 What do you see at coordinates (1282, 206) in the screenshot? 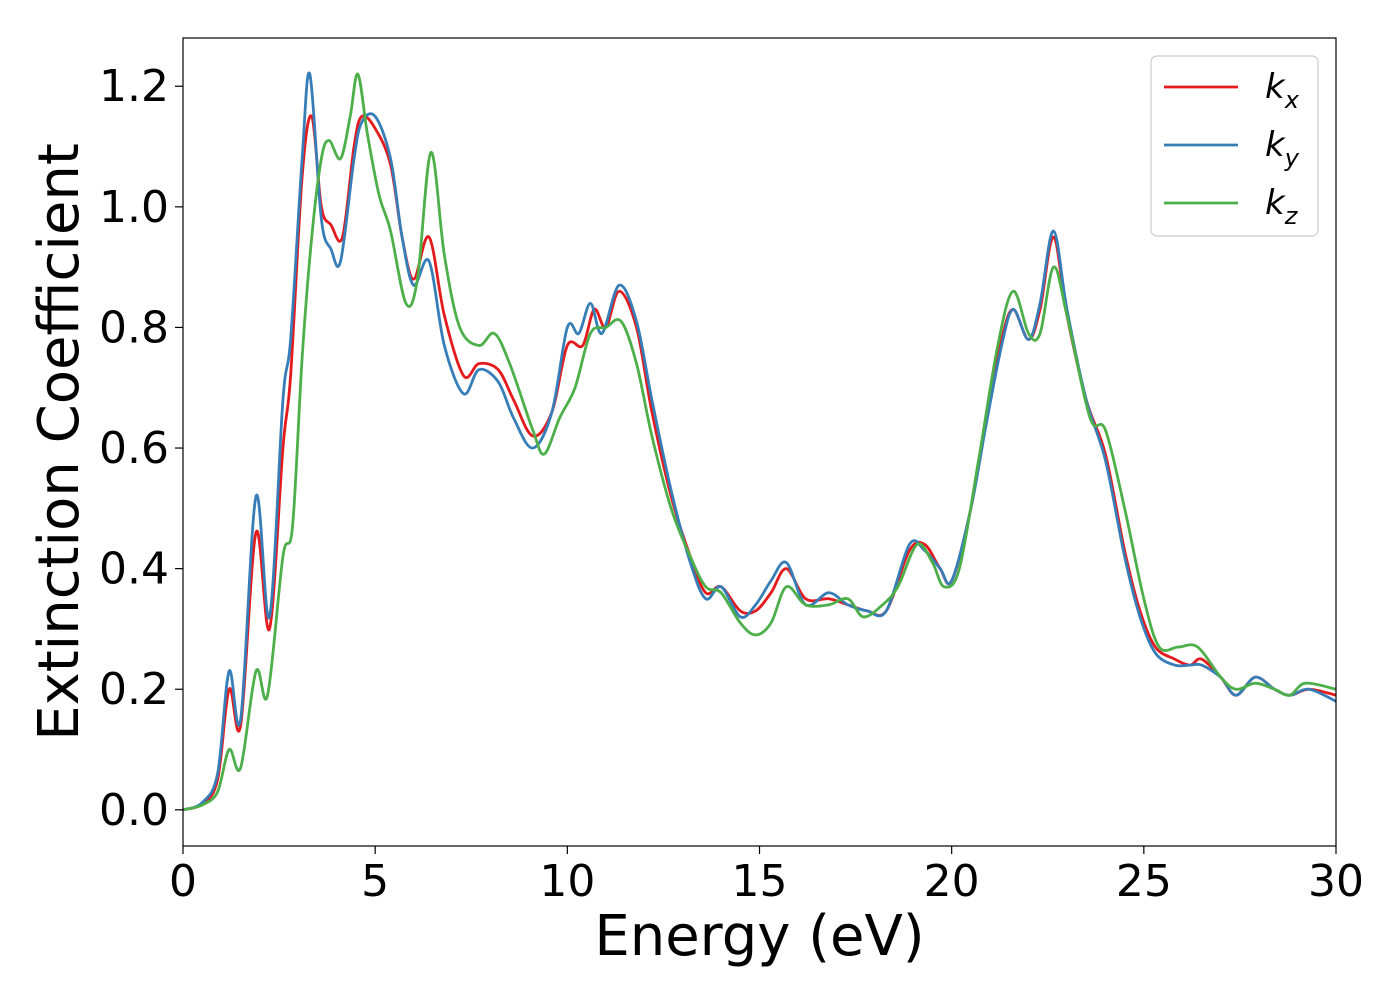
I see `legend-label-z: kz` at bounding box center [1282, 206].